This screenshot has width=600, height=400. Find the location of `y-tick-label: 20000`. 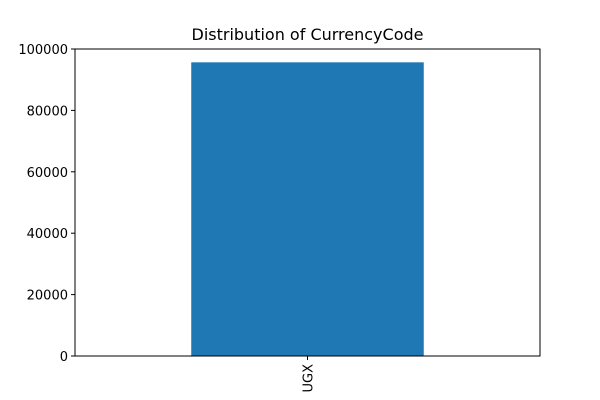

y-tick-label: 20000 is located at coordinates (47, 296).